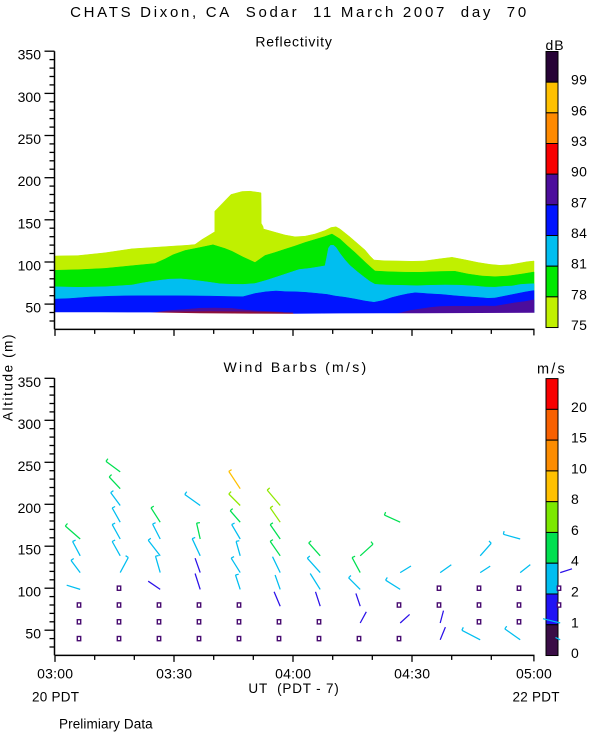 This screenshot has width=600, height=750. I want to click on svg-text: 20, so click(579, 407).